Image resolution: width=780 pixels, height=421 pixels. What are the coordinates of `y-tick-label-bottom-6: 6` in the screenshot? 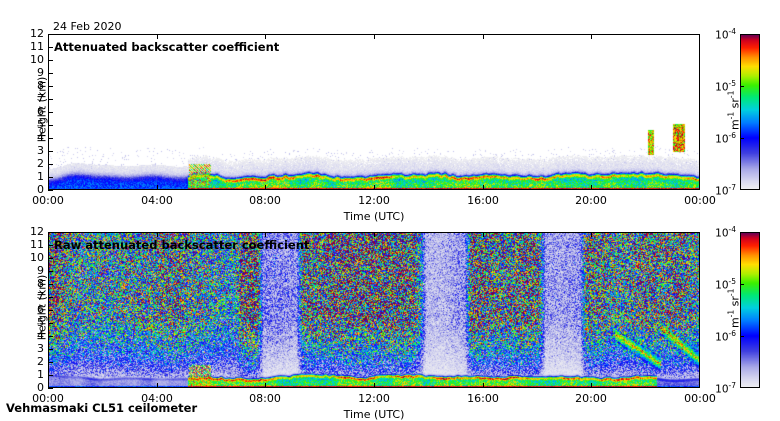 It's located at (40, 309).